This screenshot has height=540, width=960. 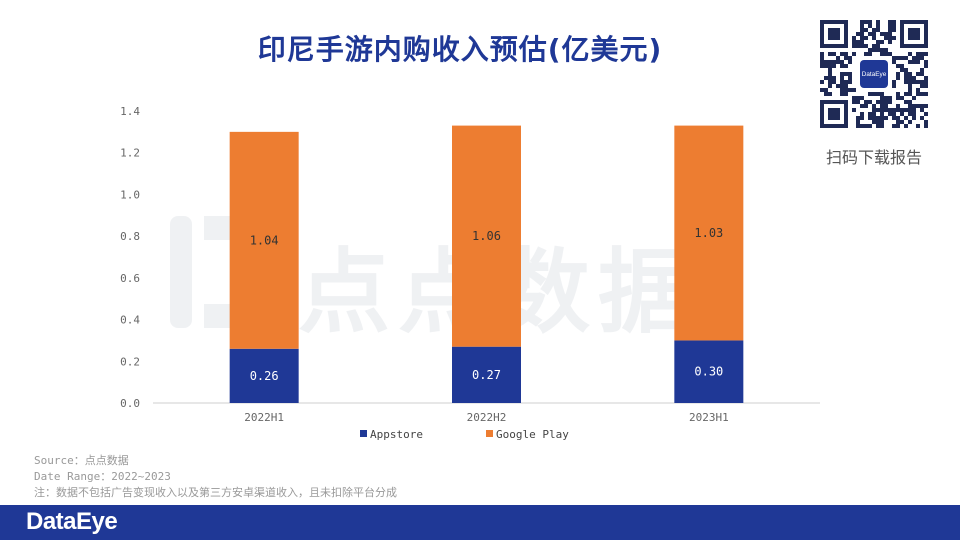 I want to click on x-tick-label: 2022H1, so click(x=264, y=417).